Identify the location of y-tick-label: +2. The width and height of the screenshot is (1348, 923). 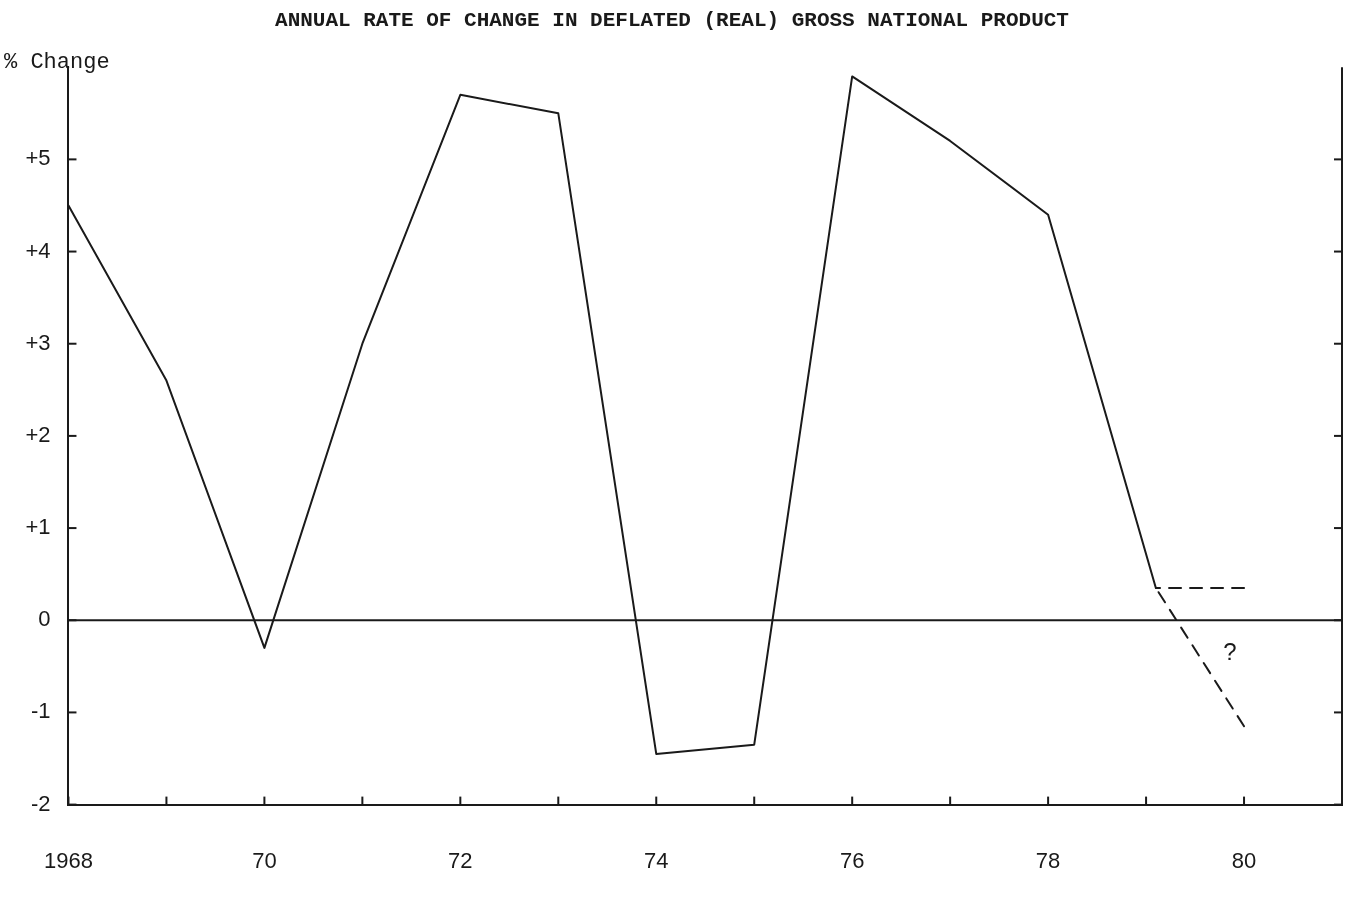
(38, 434).